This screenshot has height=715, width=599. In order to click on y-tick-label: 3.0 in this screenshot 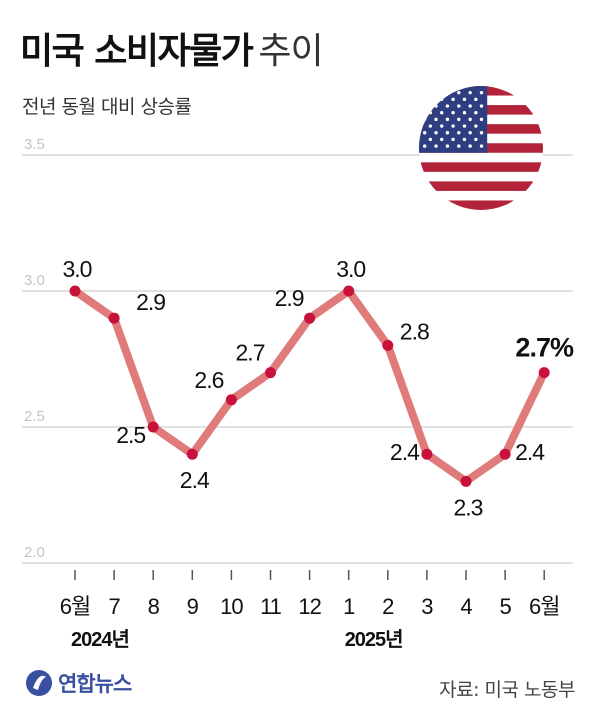, I will do `click(34, 280)`.